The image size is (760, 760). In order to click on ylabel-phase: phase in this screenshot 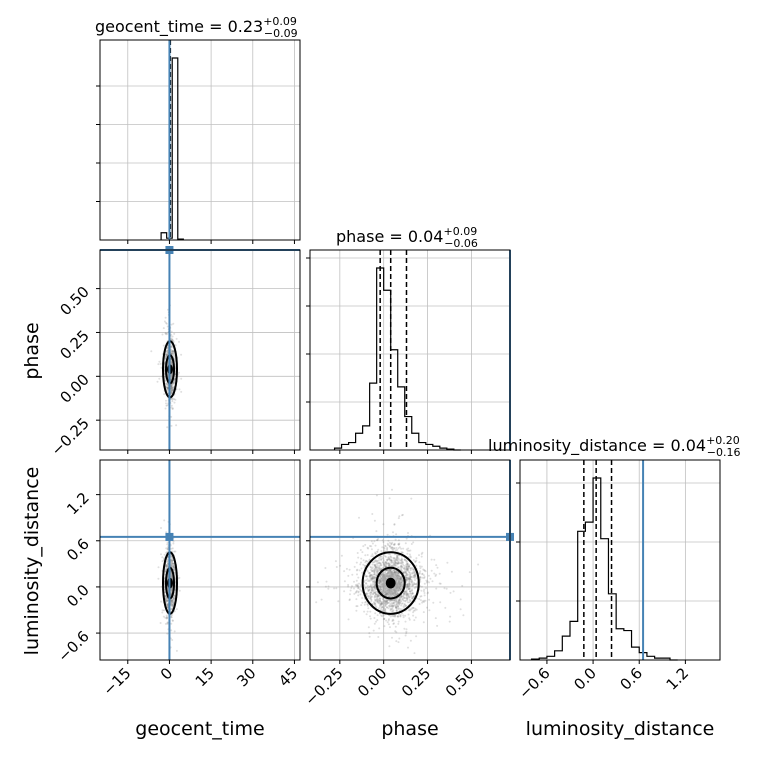, I will do `click(32, 350)`.